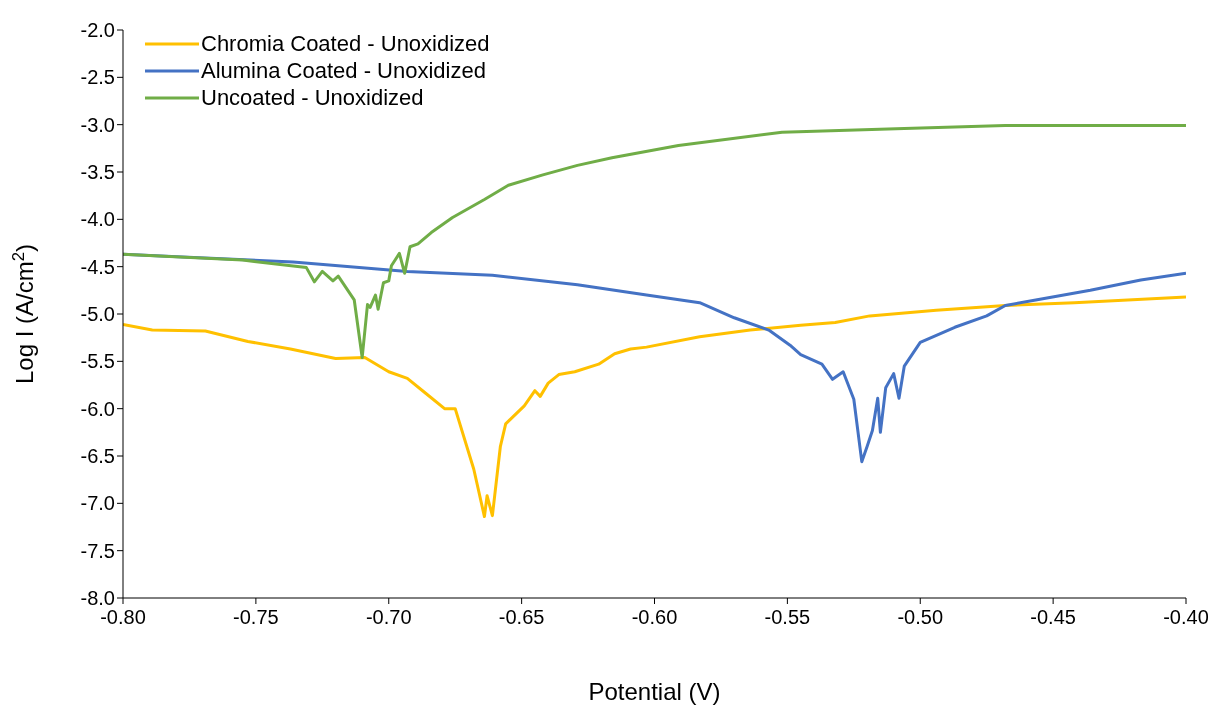  What do you see at coordinates (97, 30) in the screenshot?
I see `y-tick-label: -2.0` at bounding box center [97, 30].